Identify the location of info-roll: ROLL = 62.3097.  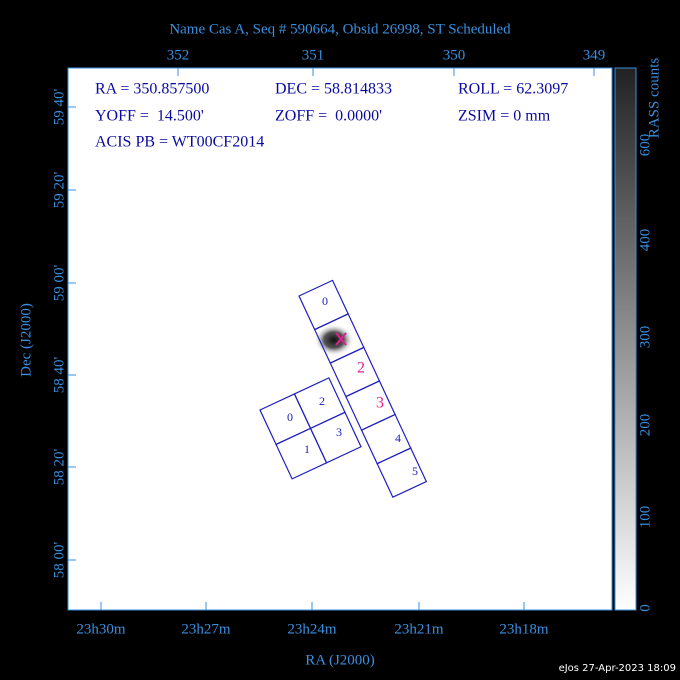
(513, 89).